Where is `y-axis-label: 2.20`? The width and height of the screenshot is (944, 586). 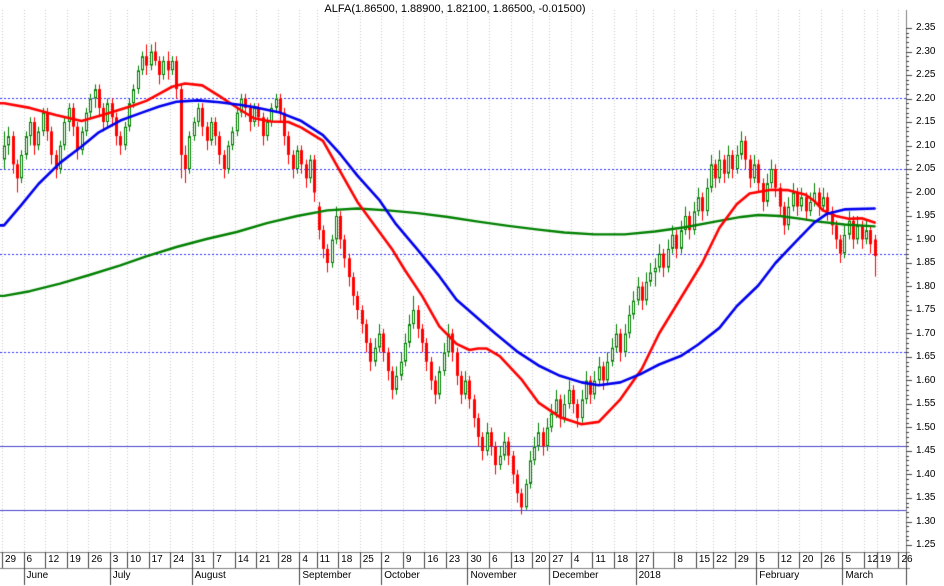 y-axis-label: 2.20 is located at coordinates (926, 98).